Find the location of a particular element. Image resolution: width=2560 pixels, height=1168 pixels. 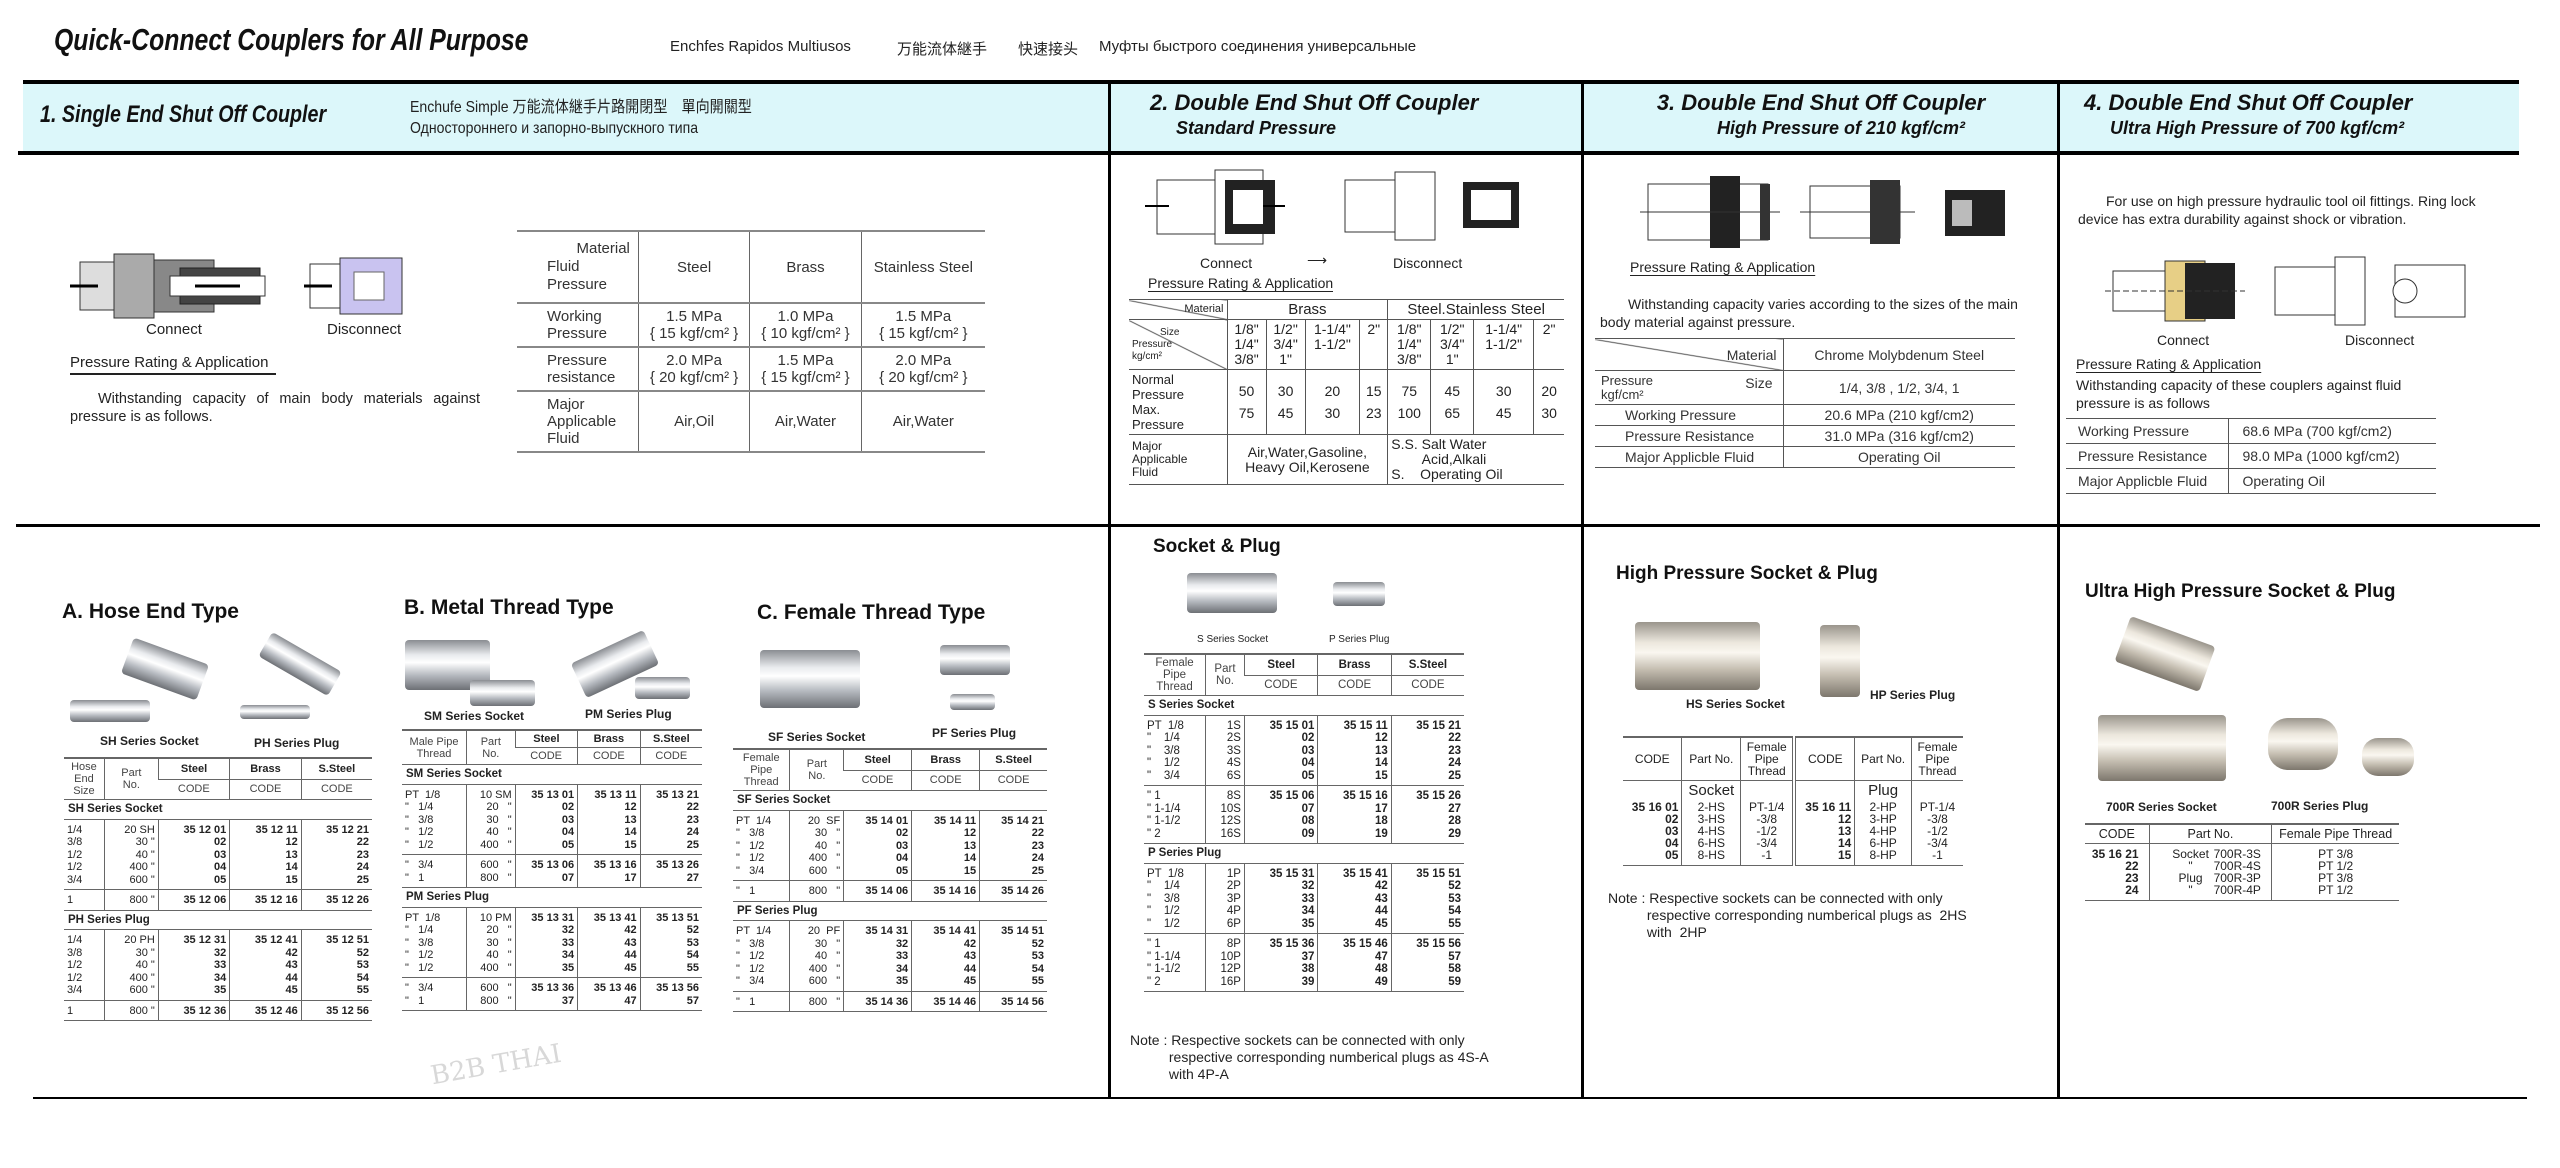

code-cell: 35 13 51 is located at coordinates (670, 915).